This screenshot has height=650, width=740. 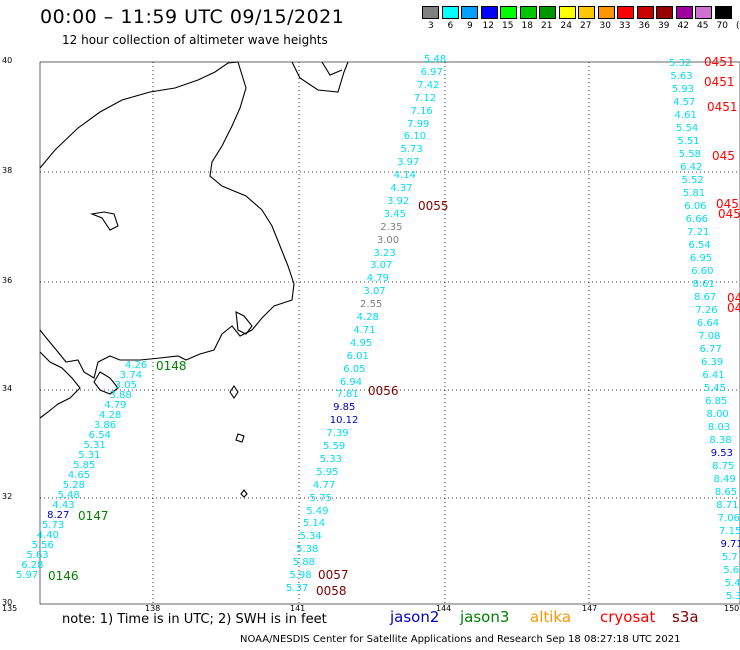 I want to click on swh-value: 4.37, so click(x=401, y=189).